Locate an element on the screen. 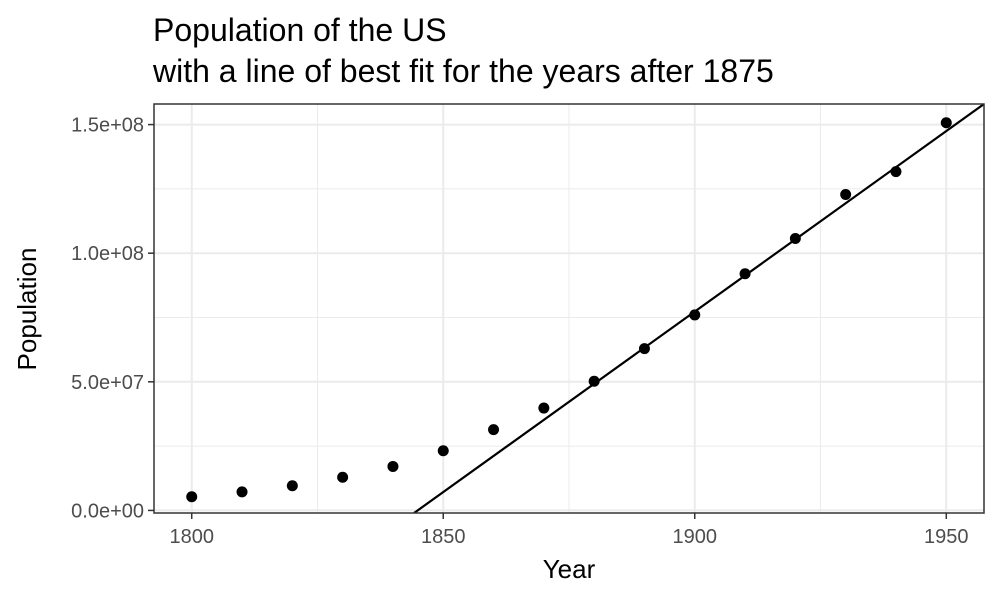 This screenshot has width=1000, height=600. y-tick-label: 5.0e+07 is located at coordinates (107, 383).